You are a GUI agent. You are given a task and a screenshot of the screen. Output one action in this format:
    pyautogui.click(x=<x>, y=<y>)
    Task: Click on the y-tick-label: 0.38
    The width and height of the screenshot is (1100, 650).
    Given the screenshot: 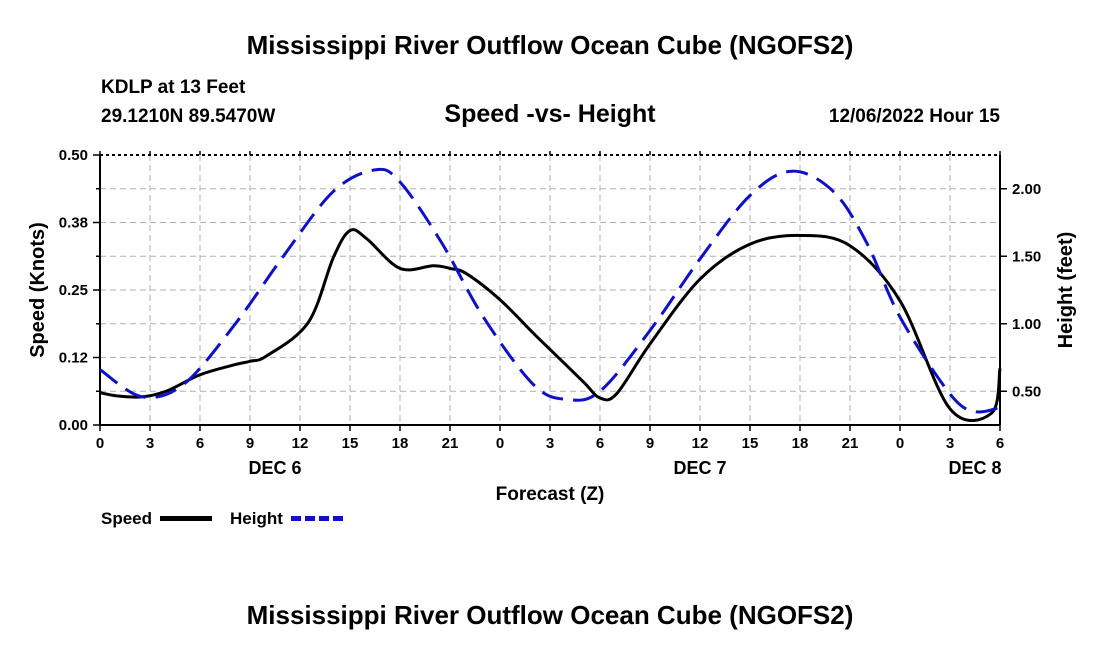 What is the action you would take?
    pyautogui.click(x=73, y=223)
    